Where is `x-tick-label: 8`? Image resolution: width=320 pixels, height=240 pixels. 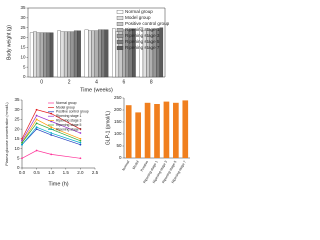
x-tick-label: 8 is located at coordinates (151, 82).